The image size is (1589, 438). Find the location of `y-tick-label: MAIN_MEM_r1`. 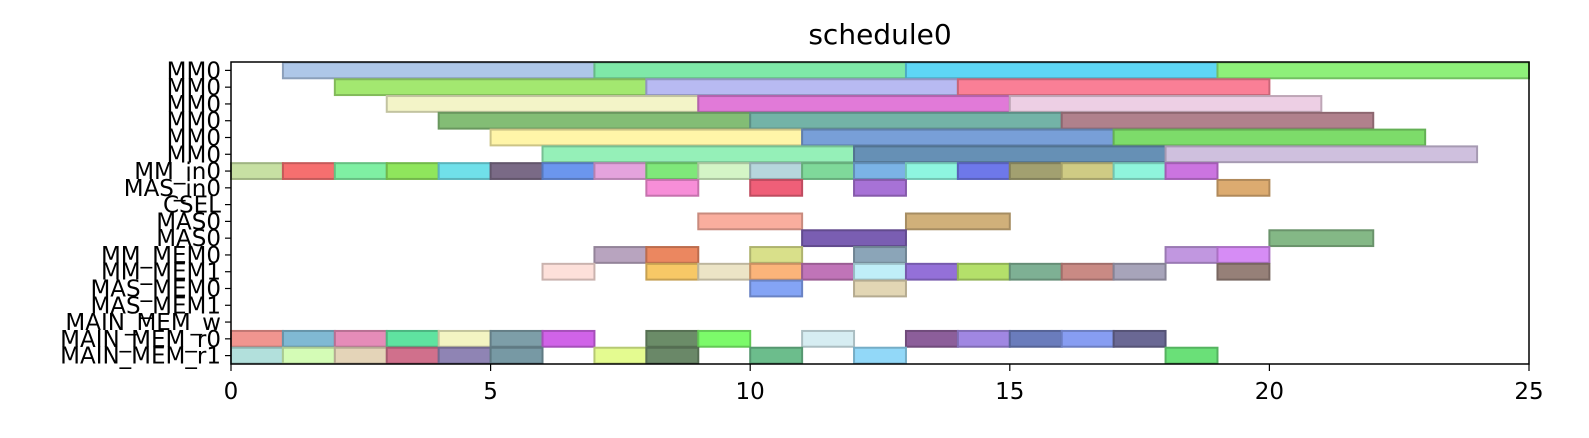

y-tick-label: MAIN_MEM_r1 is located at coordinates (140, 357).